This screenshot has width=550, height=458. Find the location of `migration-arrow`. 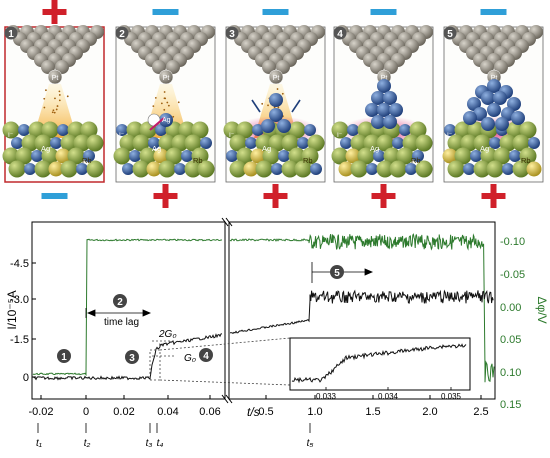

migration-arrow is located at coordinates (157, 124).